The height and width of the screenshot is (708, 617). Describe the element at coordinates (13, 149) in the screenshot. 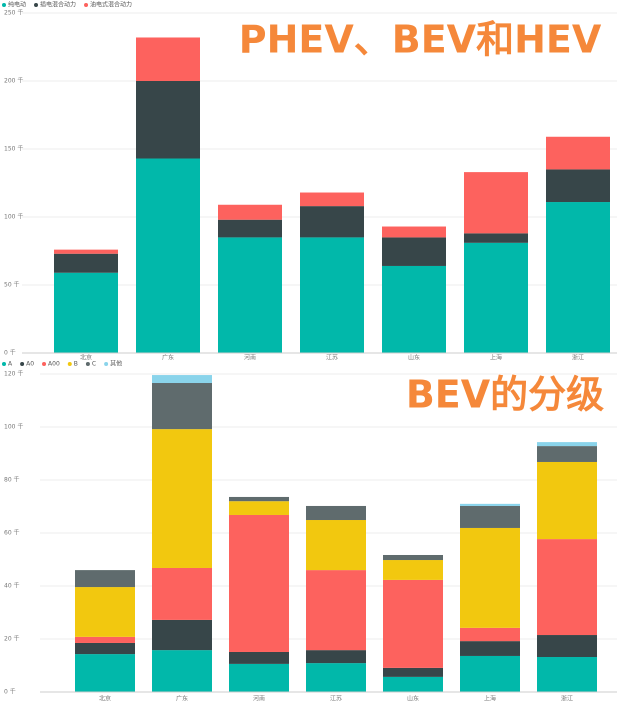

I see `y-tick-label: 150 千` at that location.